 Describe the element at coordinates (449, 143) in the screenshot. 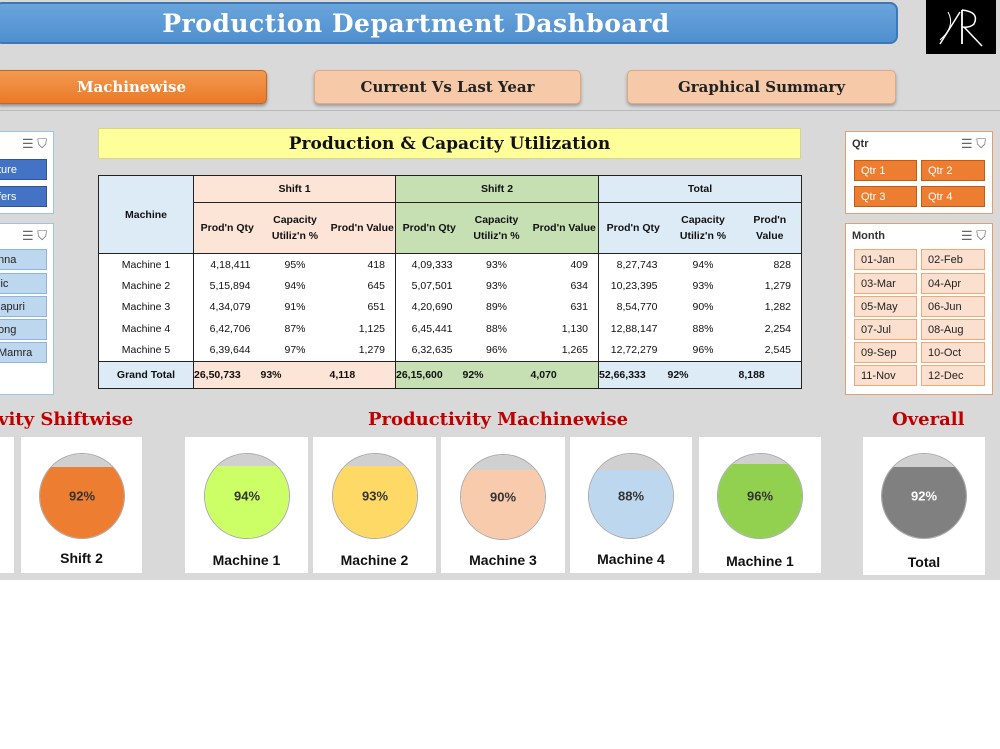

I see `table-title: Production & Capacity Utilization` at that location.